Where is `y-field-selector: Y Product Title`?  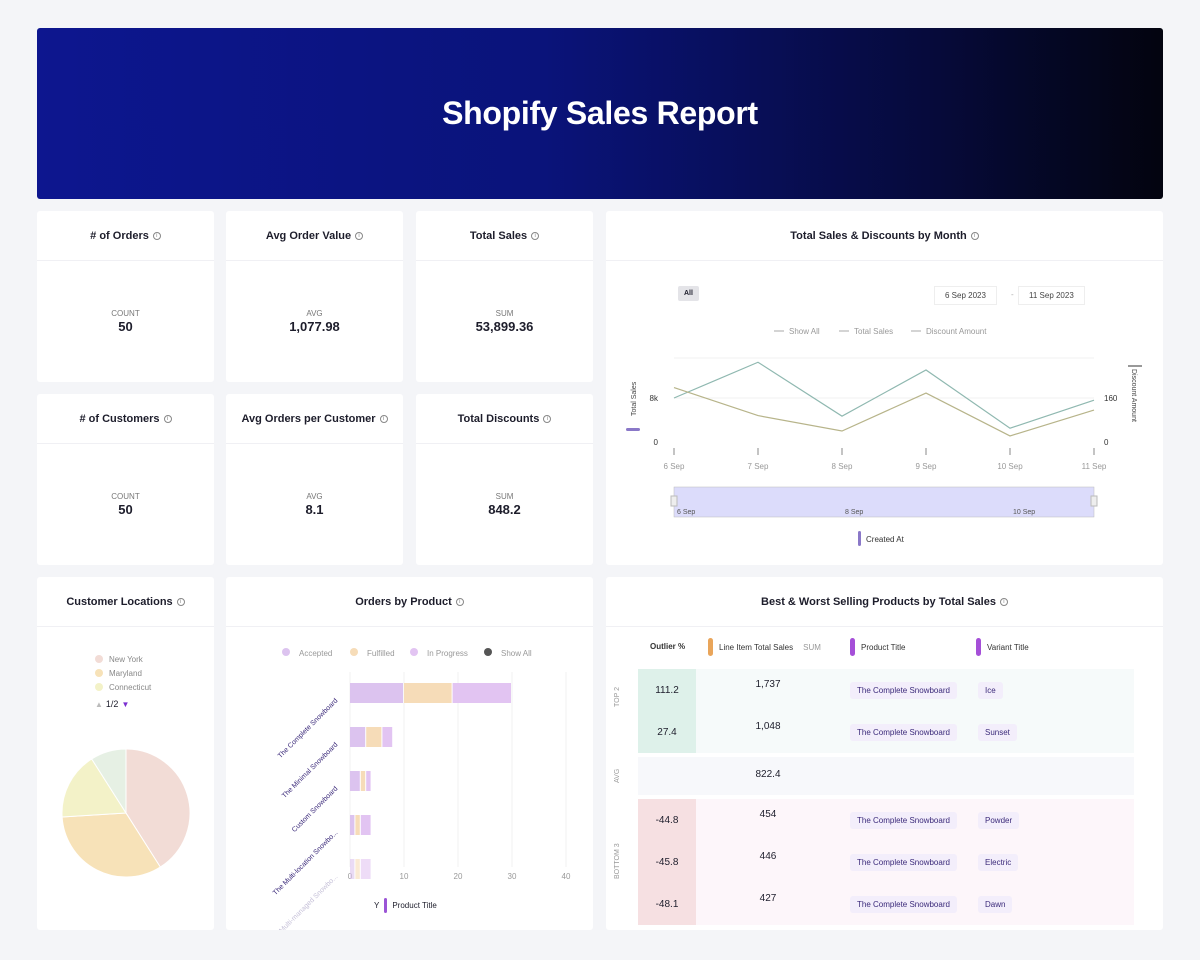
y-field-selector: Y Product Title is located at coordinates (405, 905).